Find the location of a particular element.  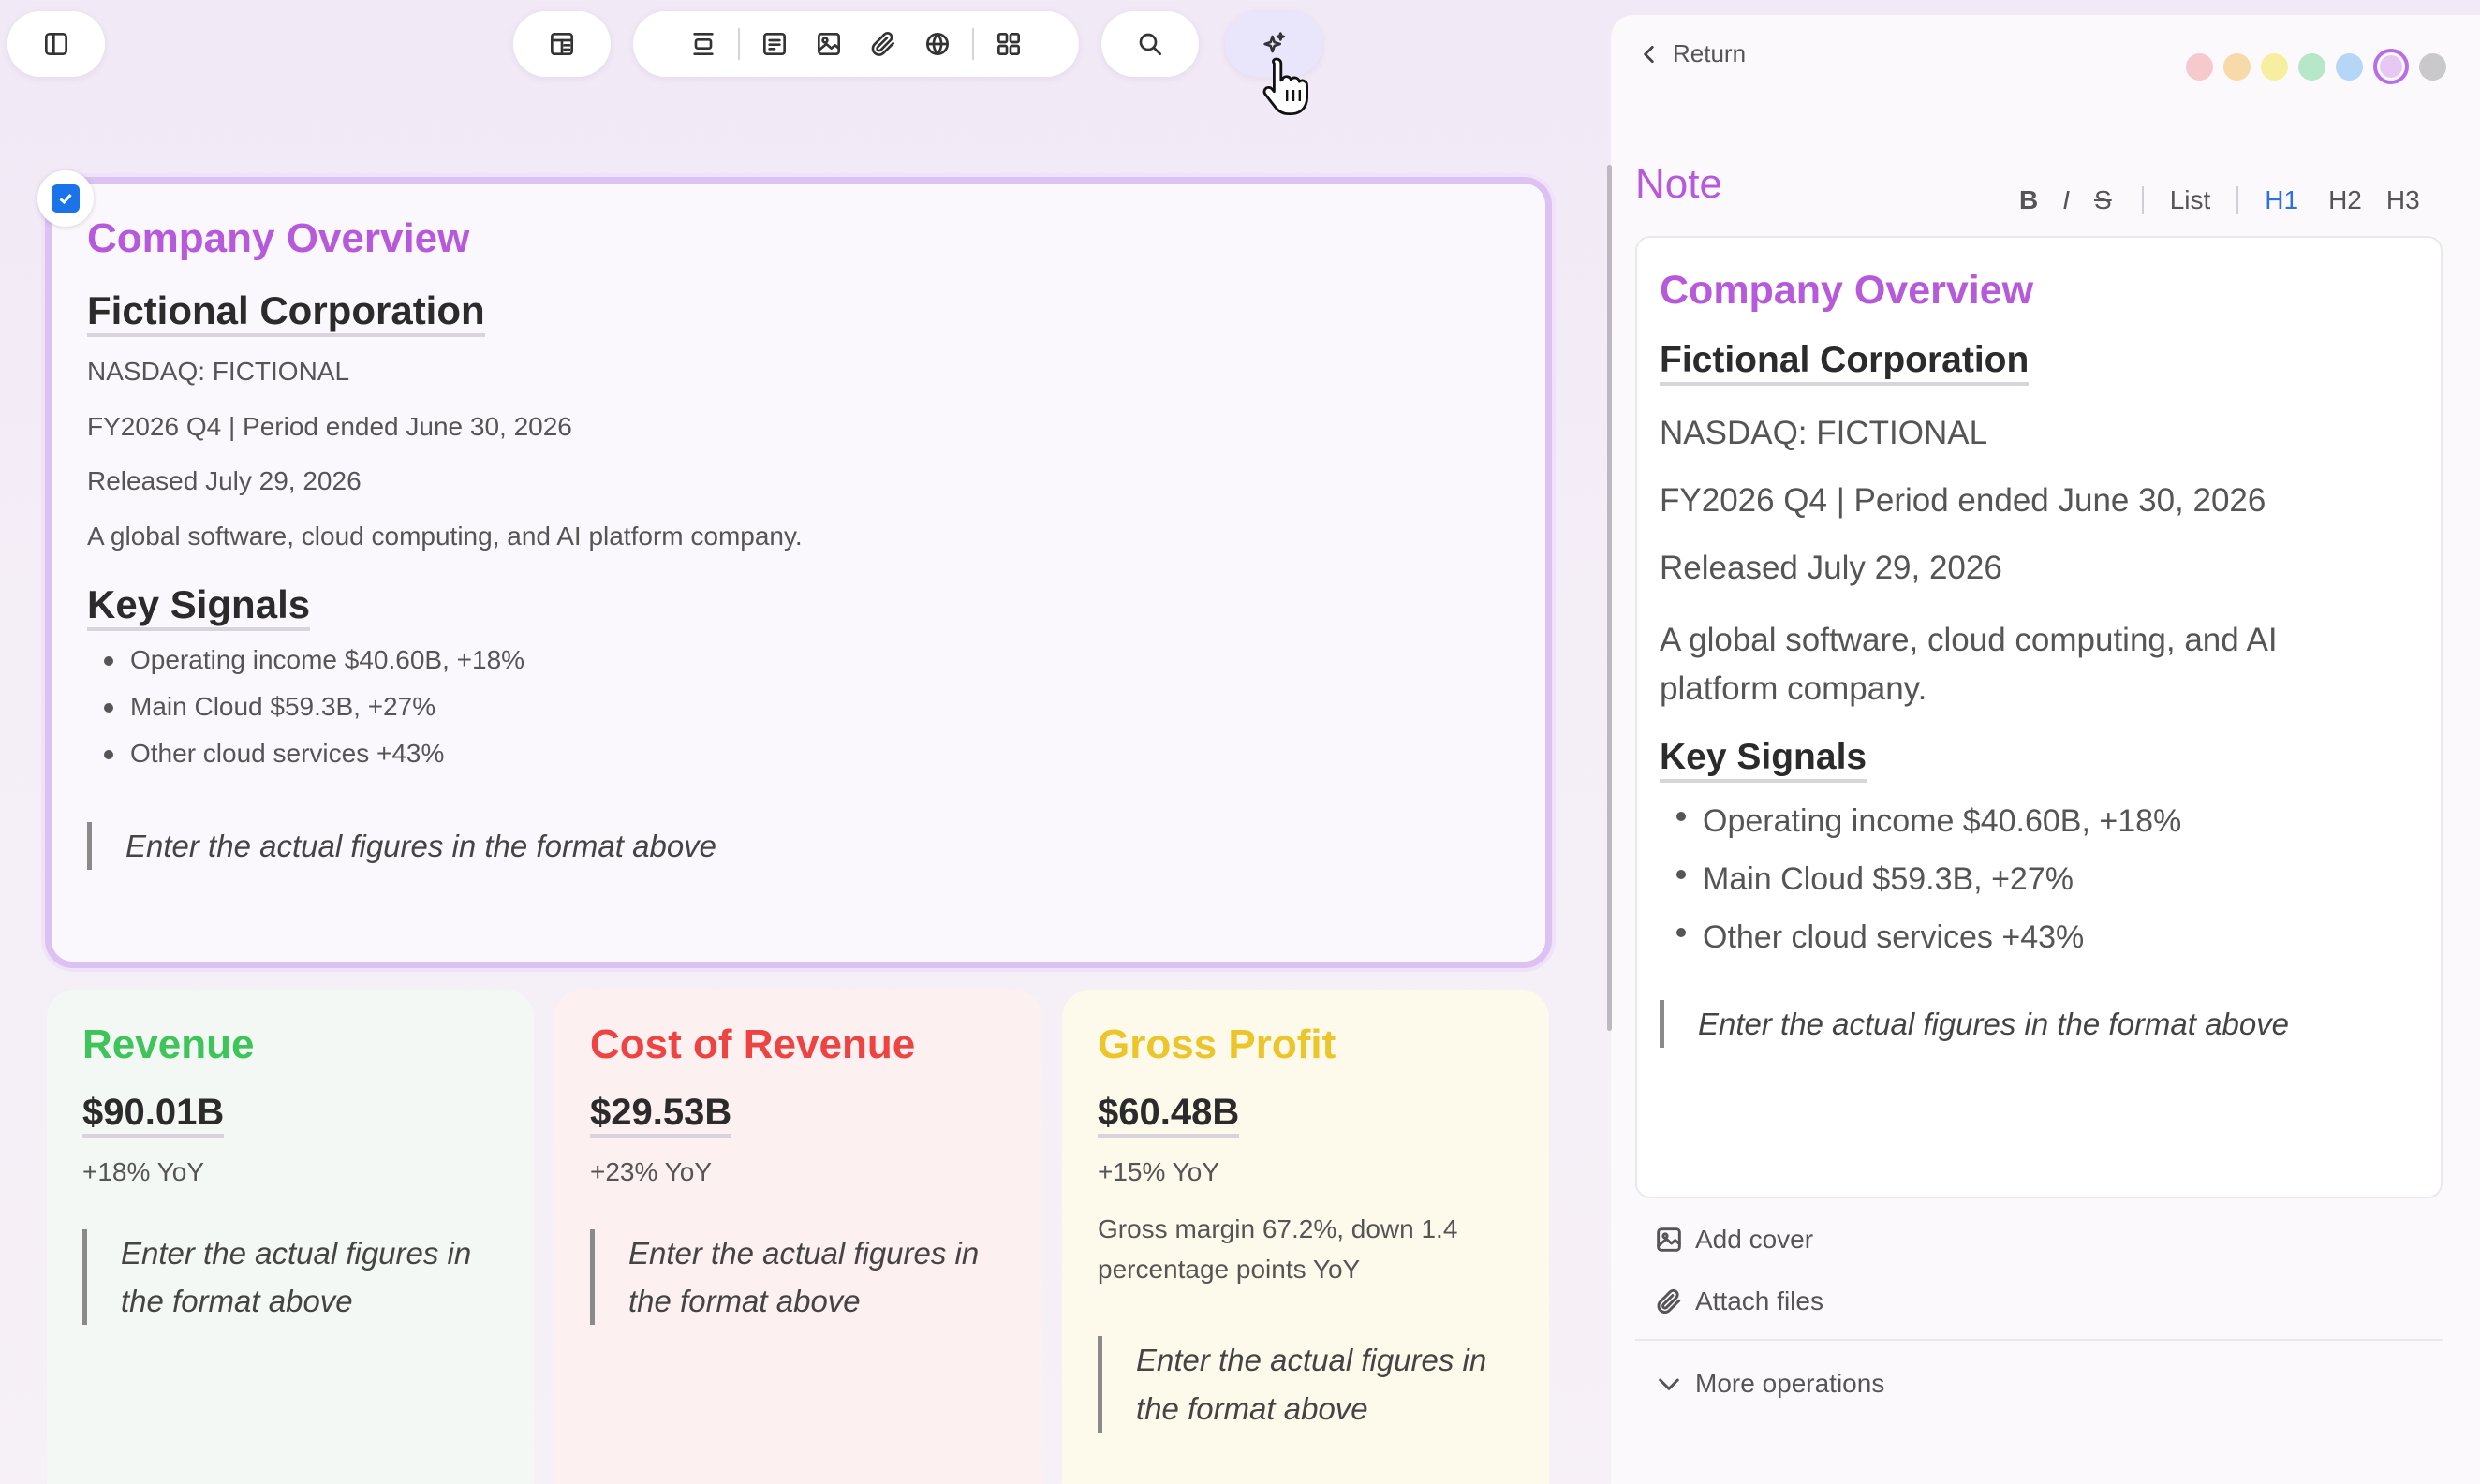

note-company-name: Fictional Corporation is located at coordinates (1845, 363).